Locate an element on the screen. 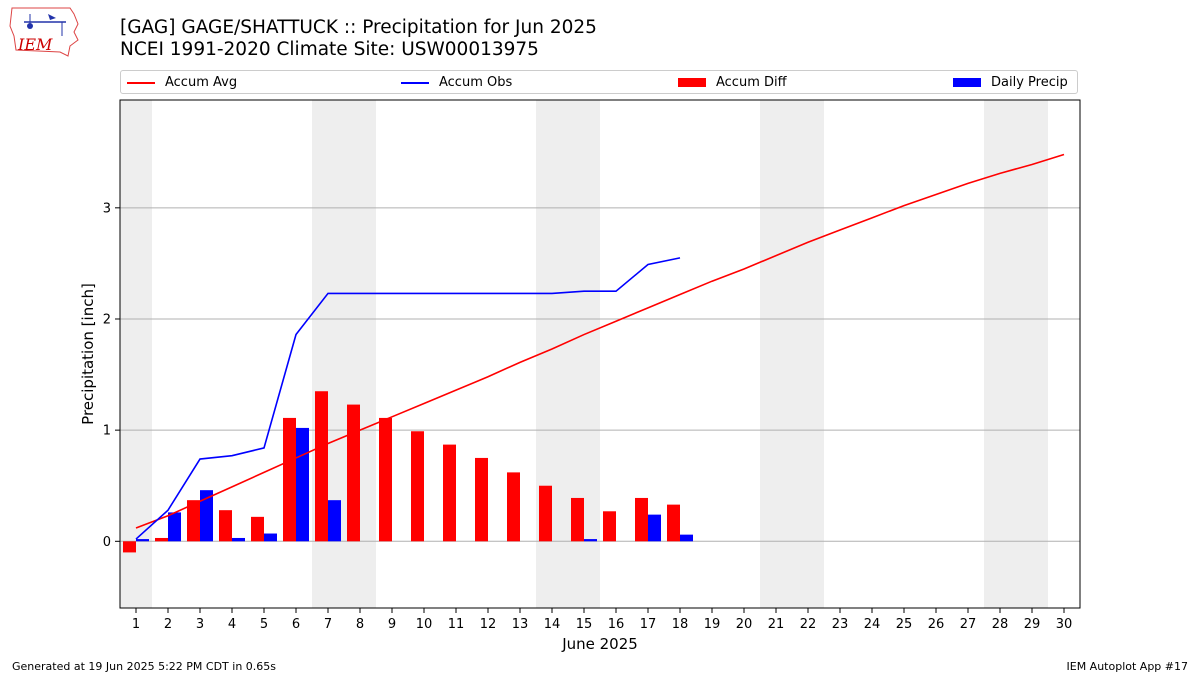 Image resolution: width=1200 pixels, height=675 pixels. x-tick-label: 9 is located at coordinates (392, 624).